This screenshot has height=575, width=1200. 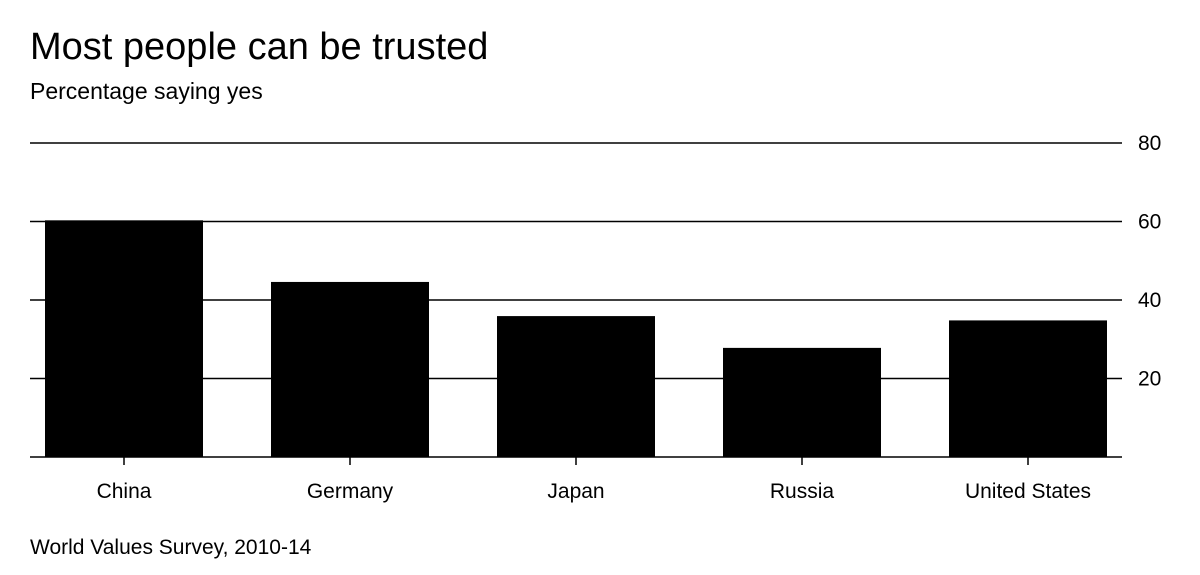 I want to click on x-tick-label: Japan, so click(x=575, y=491).